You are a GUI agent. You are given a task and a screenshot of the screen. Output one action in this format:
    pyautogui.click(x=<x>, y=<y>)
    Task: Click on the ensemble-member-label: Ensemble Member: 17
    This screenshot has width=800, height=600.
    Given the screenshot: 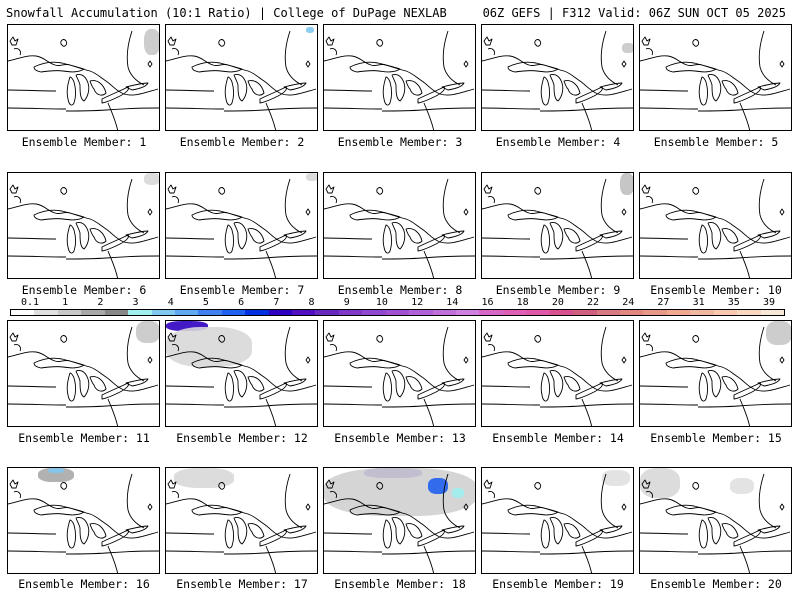 What is the action you would take?
    pyautogui.click(x=242, y=584)
    